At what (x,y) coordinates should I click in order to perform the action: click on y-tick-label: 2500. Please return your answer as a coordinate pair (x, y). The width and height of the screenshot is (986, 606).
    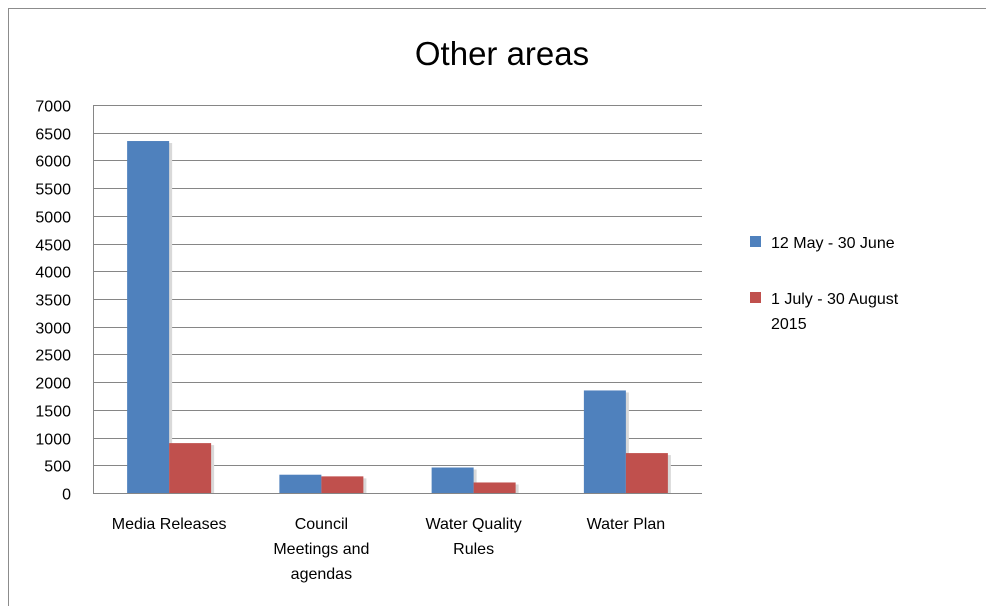
    Looking at the image, I should click on (53, 356).